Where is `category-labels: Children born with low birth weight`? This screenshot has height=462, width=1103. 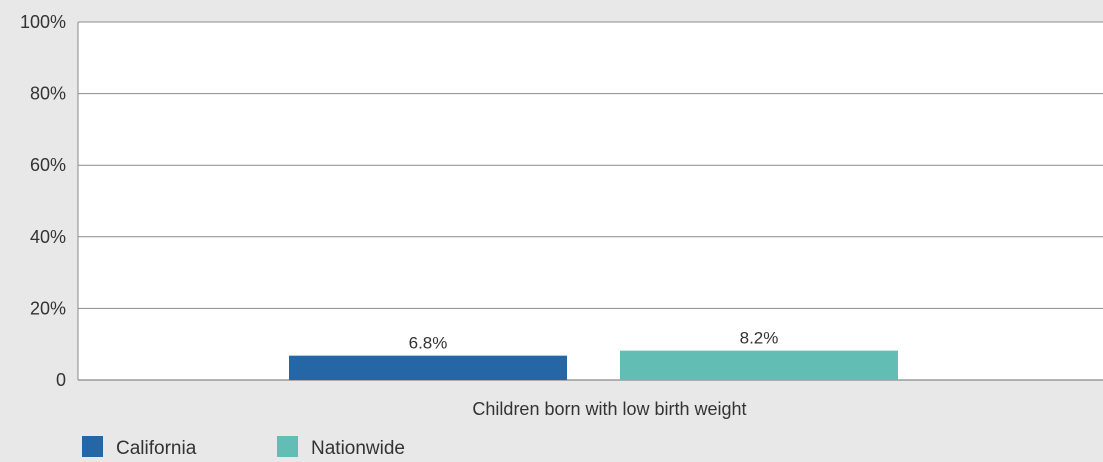
category-labels: Children born with low birth weight is located at coordinates (609, 409).